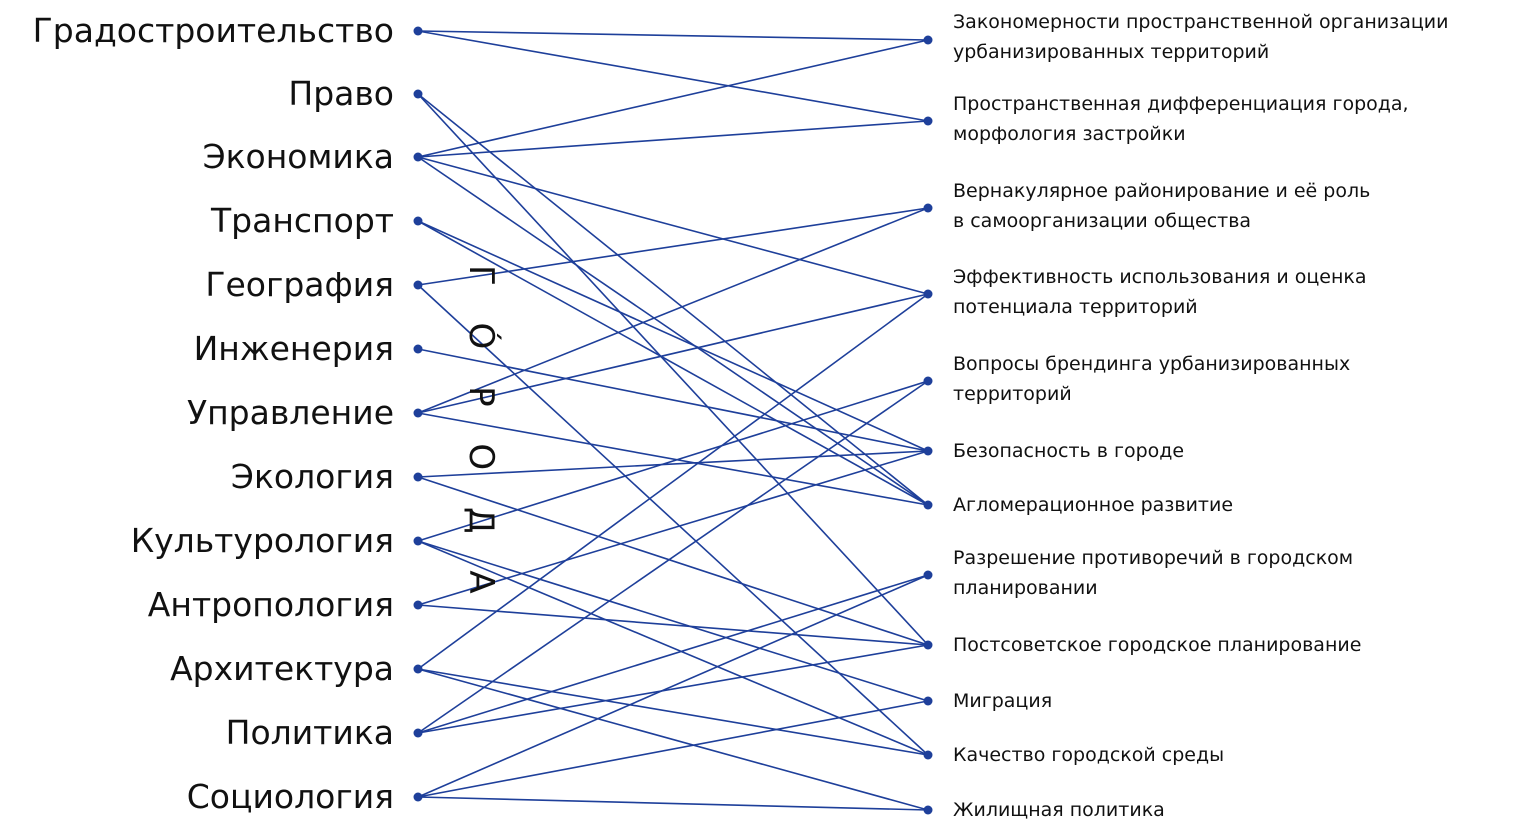 The width and height of the screenshot is (1537, 825). Describe the element at coordinates (213, 30) in the screenshot. I see `discipline-label: Градостроительство` at that location.